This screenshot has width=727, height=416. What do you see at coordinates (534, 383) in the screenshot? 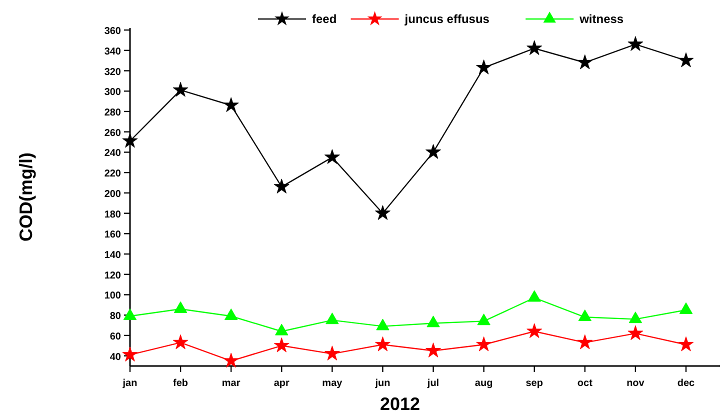
I see `x-tick-label: sep` at bounding box center [534, 383].